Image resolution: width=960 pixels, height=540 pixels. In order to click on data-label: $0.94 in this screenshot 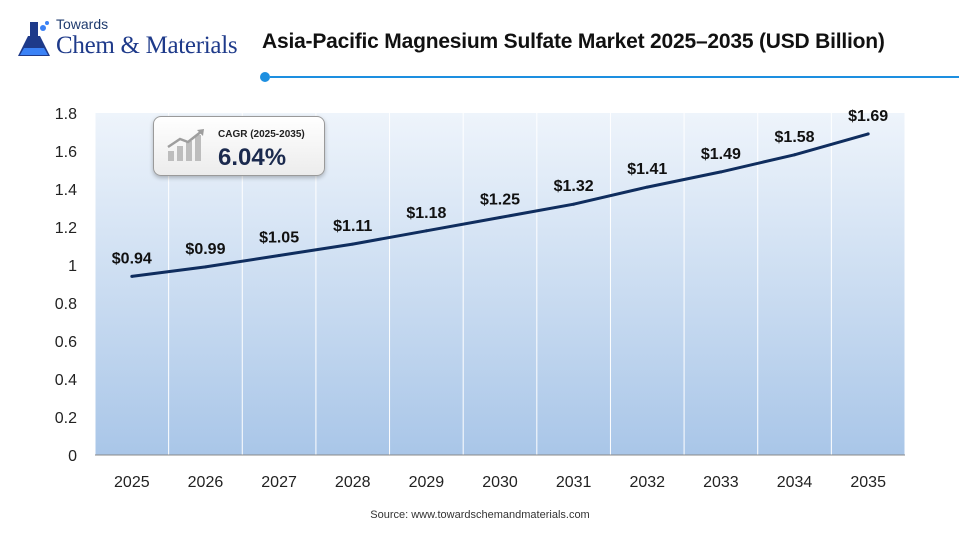, I will do `click(132, 258)`.